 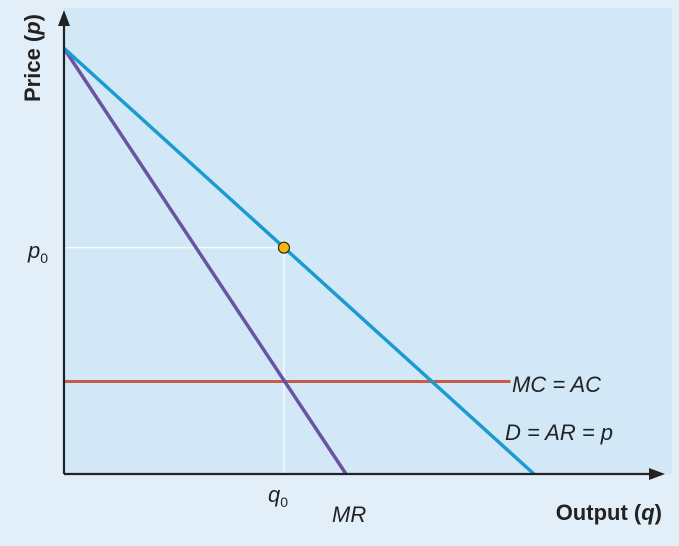 What do you see at coordinates (278, 496) in the screenshot?
I see `q0-tick-label: q0` at bounding box center [278, 496].